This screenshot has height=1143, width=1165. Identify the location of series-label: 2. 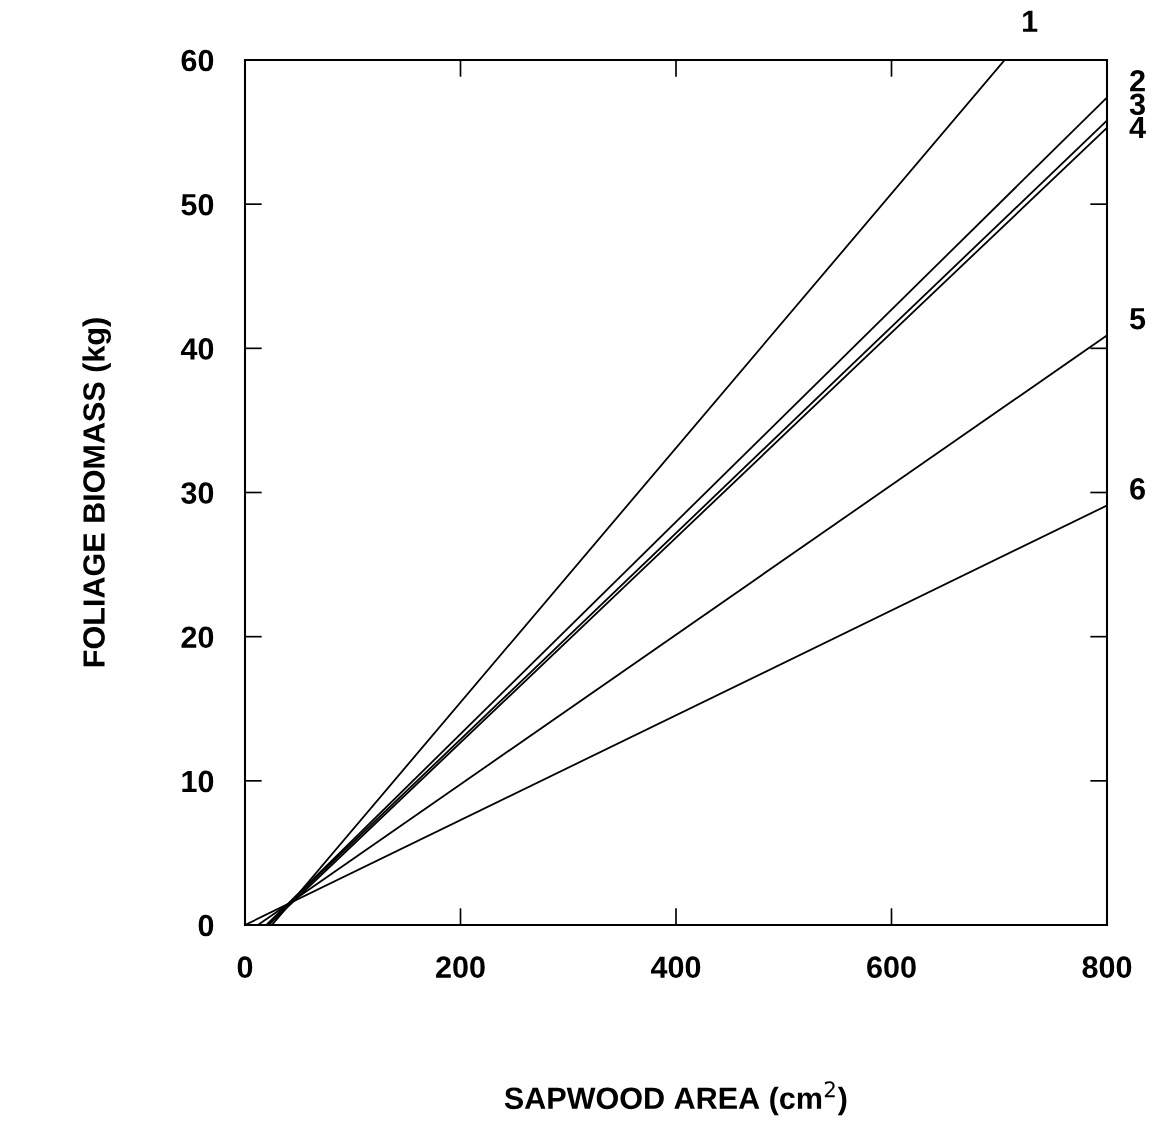
(1137, 81).